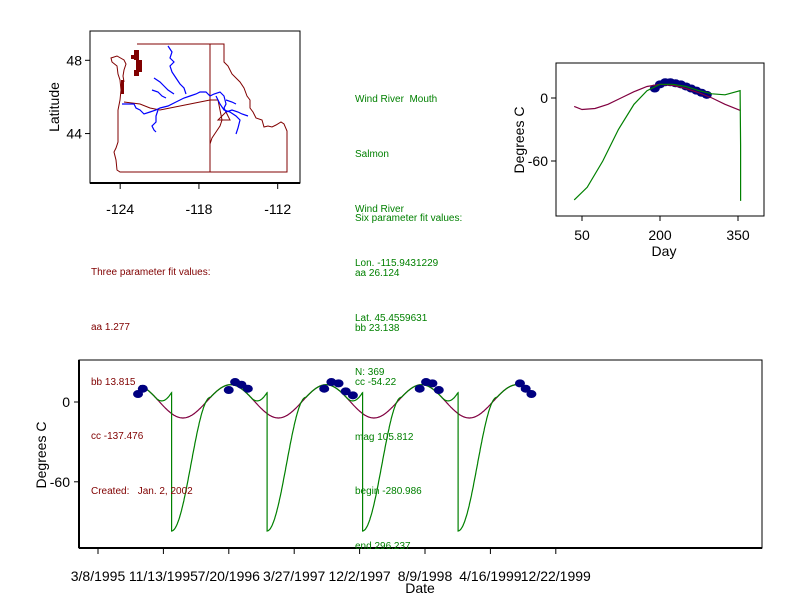 Image resolution: width=792 pixels, height=611 pixels. Describe the element at coordinates (396, 100) in the screenshot. I see `site-name: Wind River Mouth` at that location.